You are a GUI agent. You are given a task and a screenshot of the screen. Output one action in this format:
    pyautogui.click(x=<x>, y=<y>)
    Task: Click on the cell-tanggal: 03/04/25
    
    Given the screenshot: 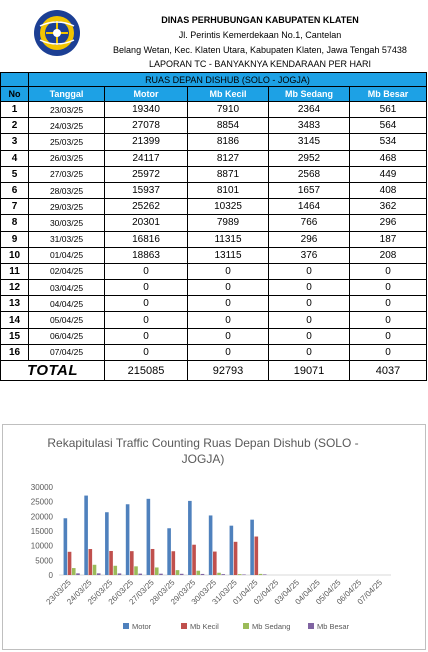 What is the action you would take?
    pyautogui.click(x=66, y=288)
    